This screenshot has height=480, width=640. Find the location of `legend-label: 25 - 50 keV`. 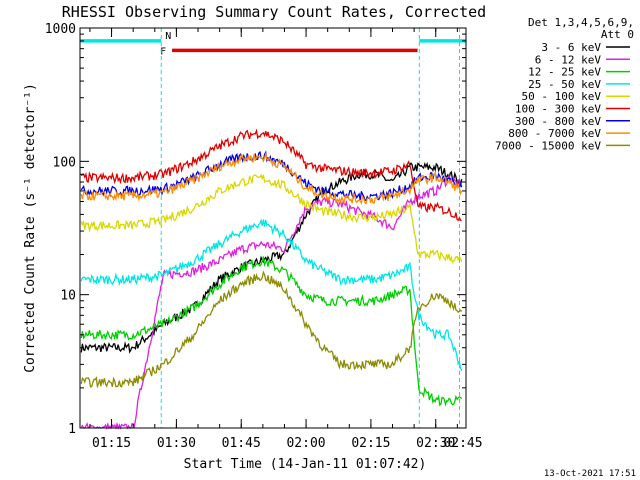

legend-label: 25 - 50 keV is located at coordinates (564, 84).